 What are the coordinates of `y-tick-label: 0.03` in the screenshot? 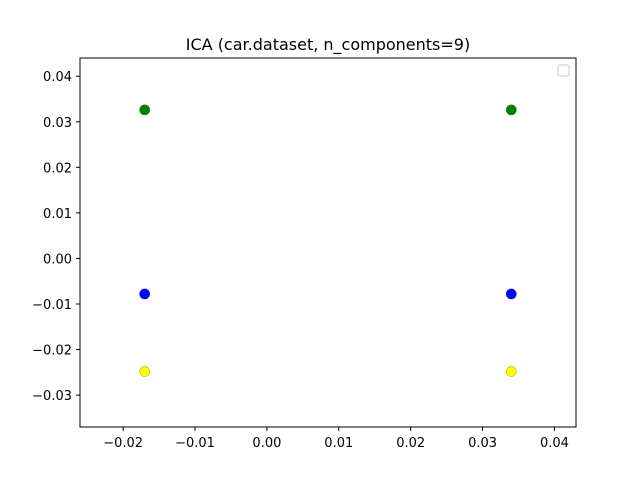 It's located at (57, 123).